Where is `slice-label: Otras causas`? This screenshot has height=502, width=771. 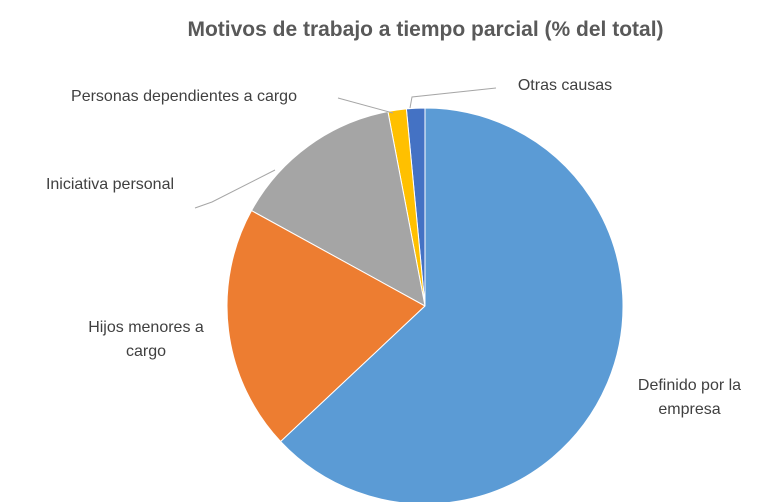 slice-label: Otras causas is located at coordinates (565, 85).